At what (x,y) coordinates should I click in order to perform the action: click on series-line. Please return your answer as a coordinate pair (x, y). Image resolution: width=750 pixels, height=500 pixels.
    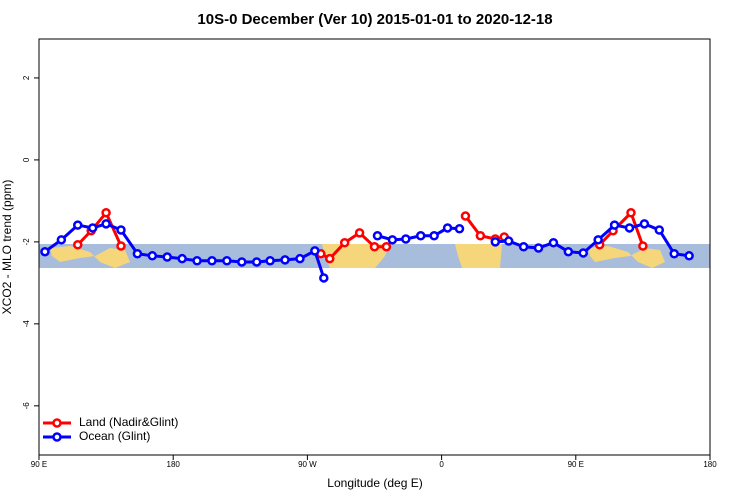
    Looking at the image, I should click on (360, 235).